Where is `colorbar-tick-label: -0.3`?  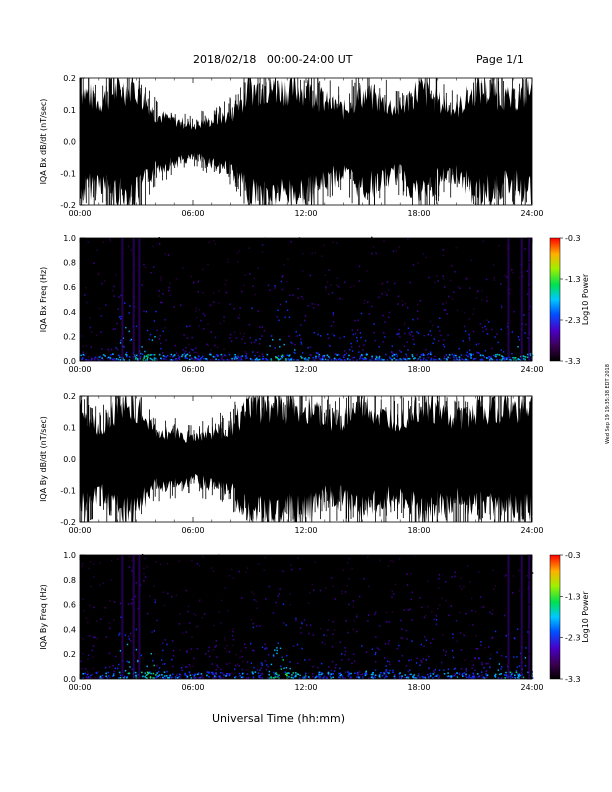
colorbar-tick-label: -0.3 is located at coordinates (573, 555).